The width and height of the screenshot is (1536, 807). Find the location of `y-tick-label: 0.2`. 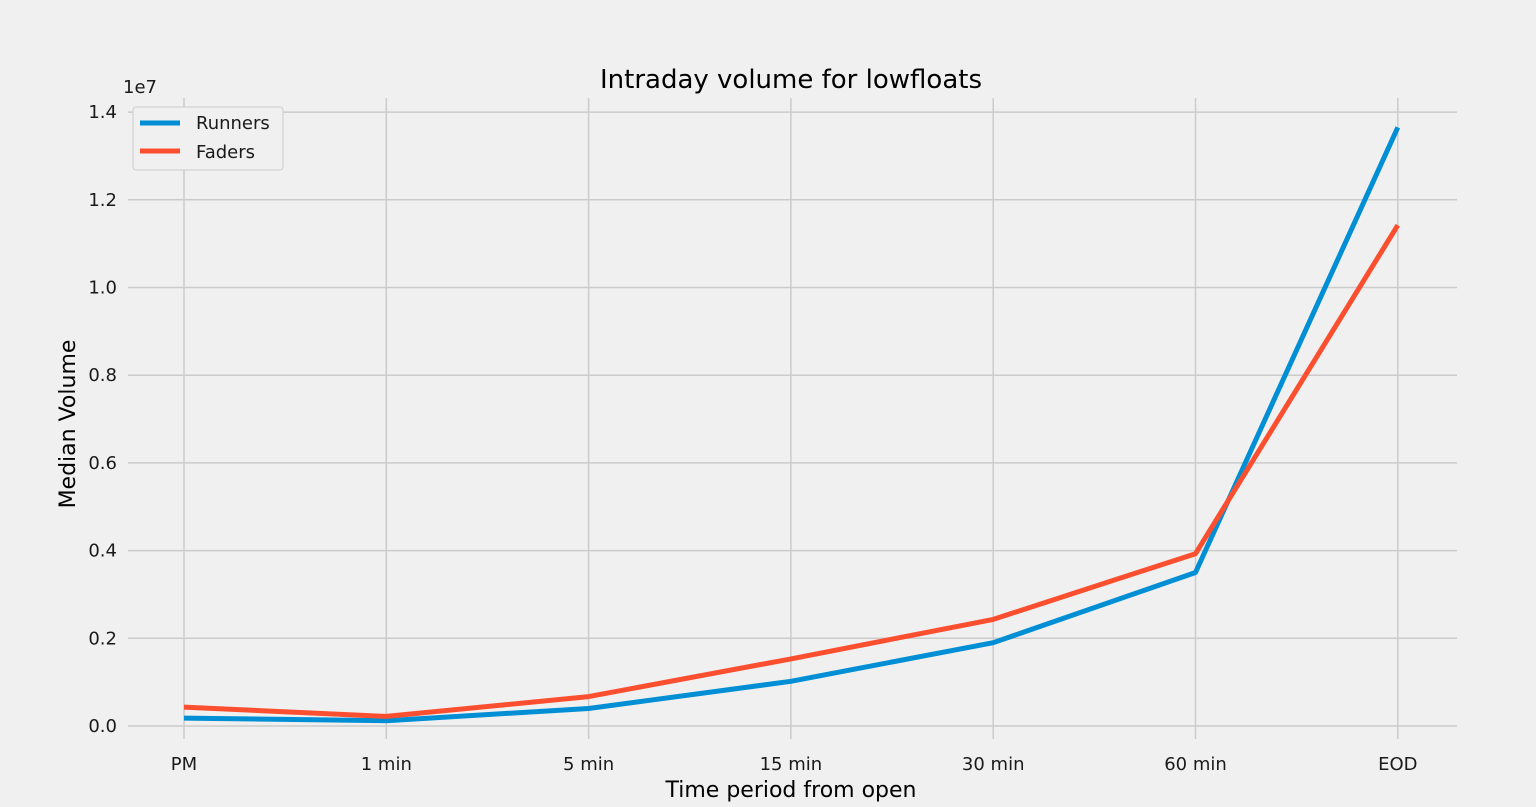

y-tick-label: 0.2 is located at coordinates (102, 638).